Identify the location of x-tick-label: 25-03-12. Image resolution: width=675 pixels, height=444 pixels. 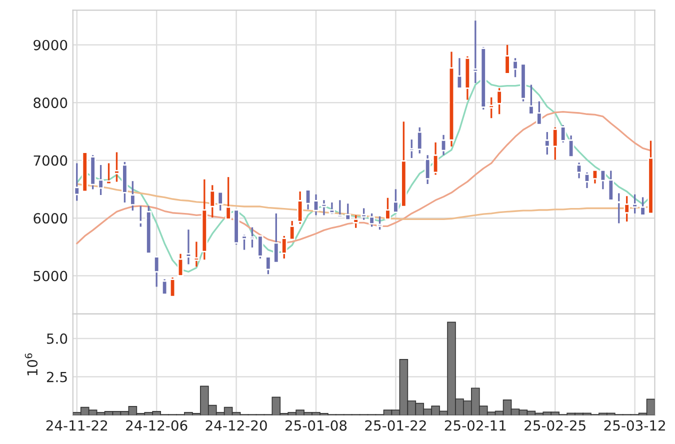
(634, 425).